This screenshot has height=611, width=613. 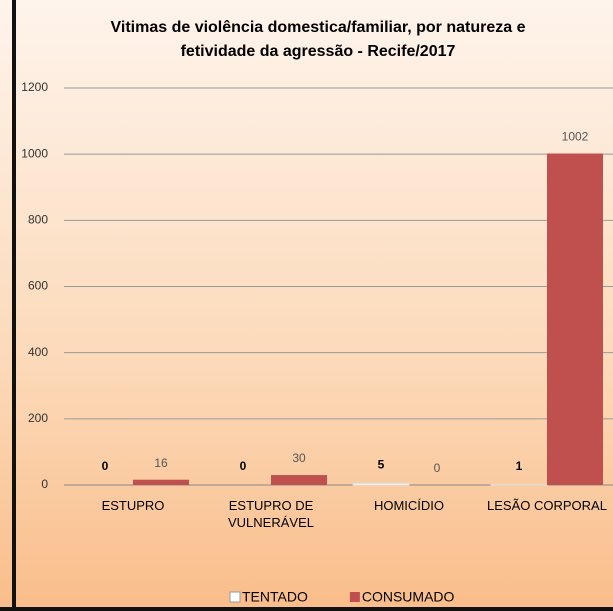 I want to click on x-tick-label: ESTUPRO, so click(x=133, y=505).